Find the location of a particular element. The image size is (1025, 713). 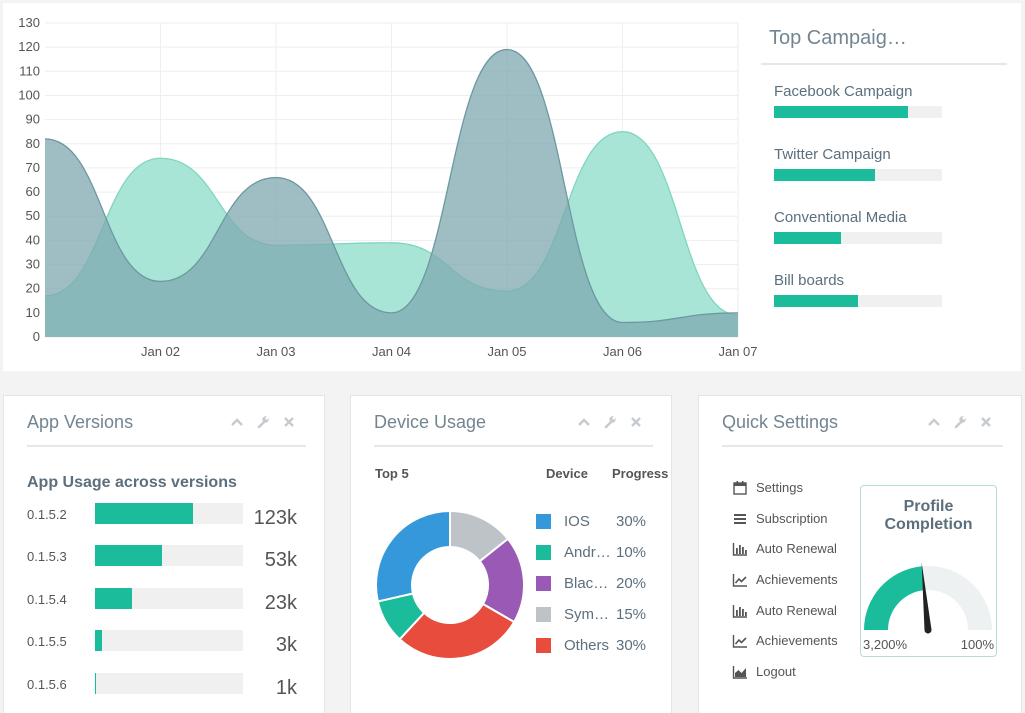

panel-header: Quick Settings is located at coordinates (862, 421).